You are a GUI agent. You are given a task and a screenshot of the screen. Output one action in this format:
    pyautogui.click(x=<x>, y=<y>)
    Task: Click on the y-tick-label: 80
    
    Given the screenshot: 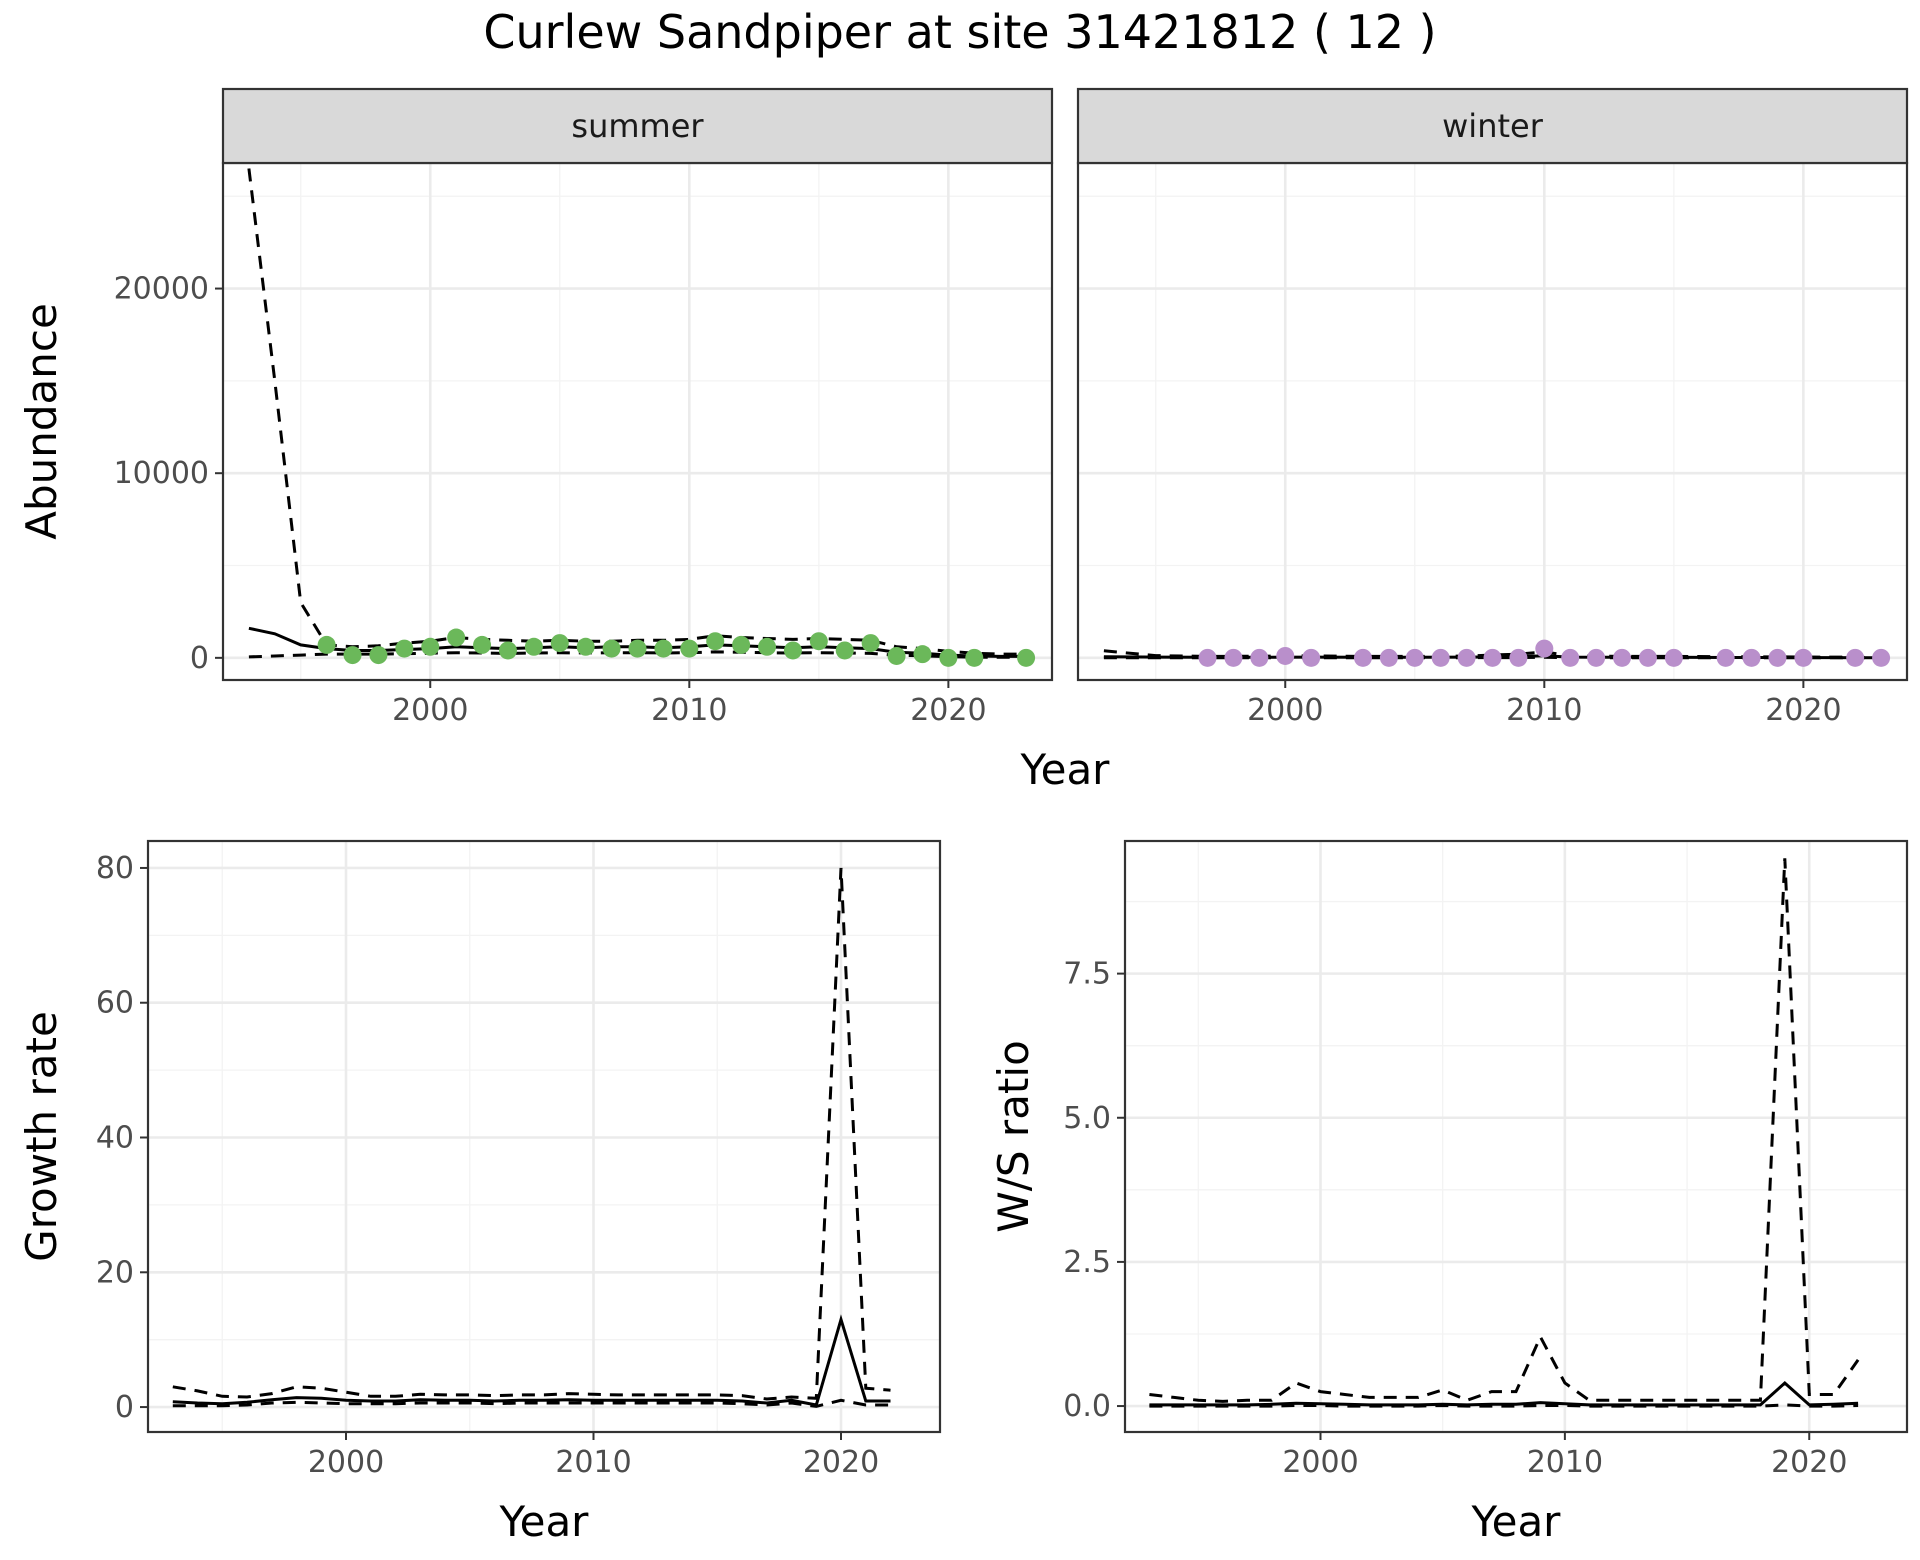 What is the action you would take?
    pyautogui.click(x=115, y=868)
    